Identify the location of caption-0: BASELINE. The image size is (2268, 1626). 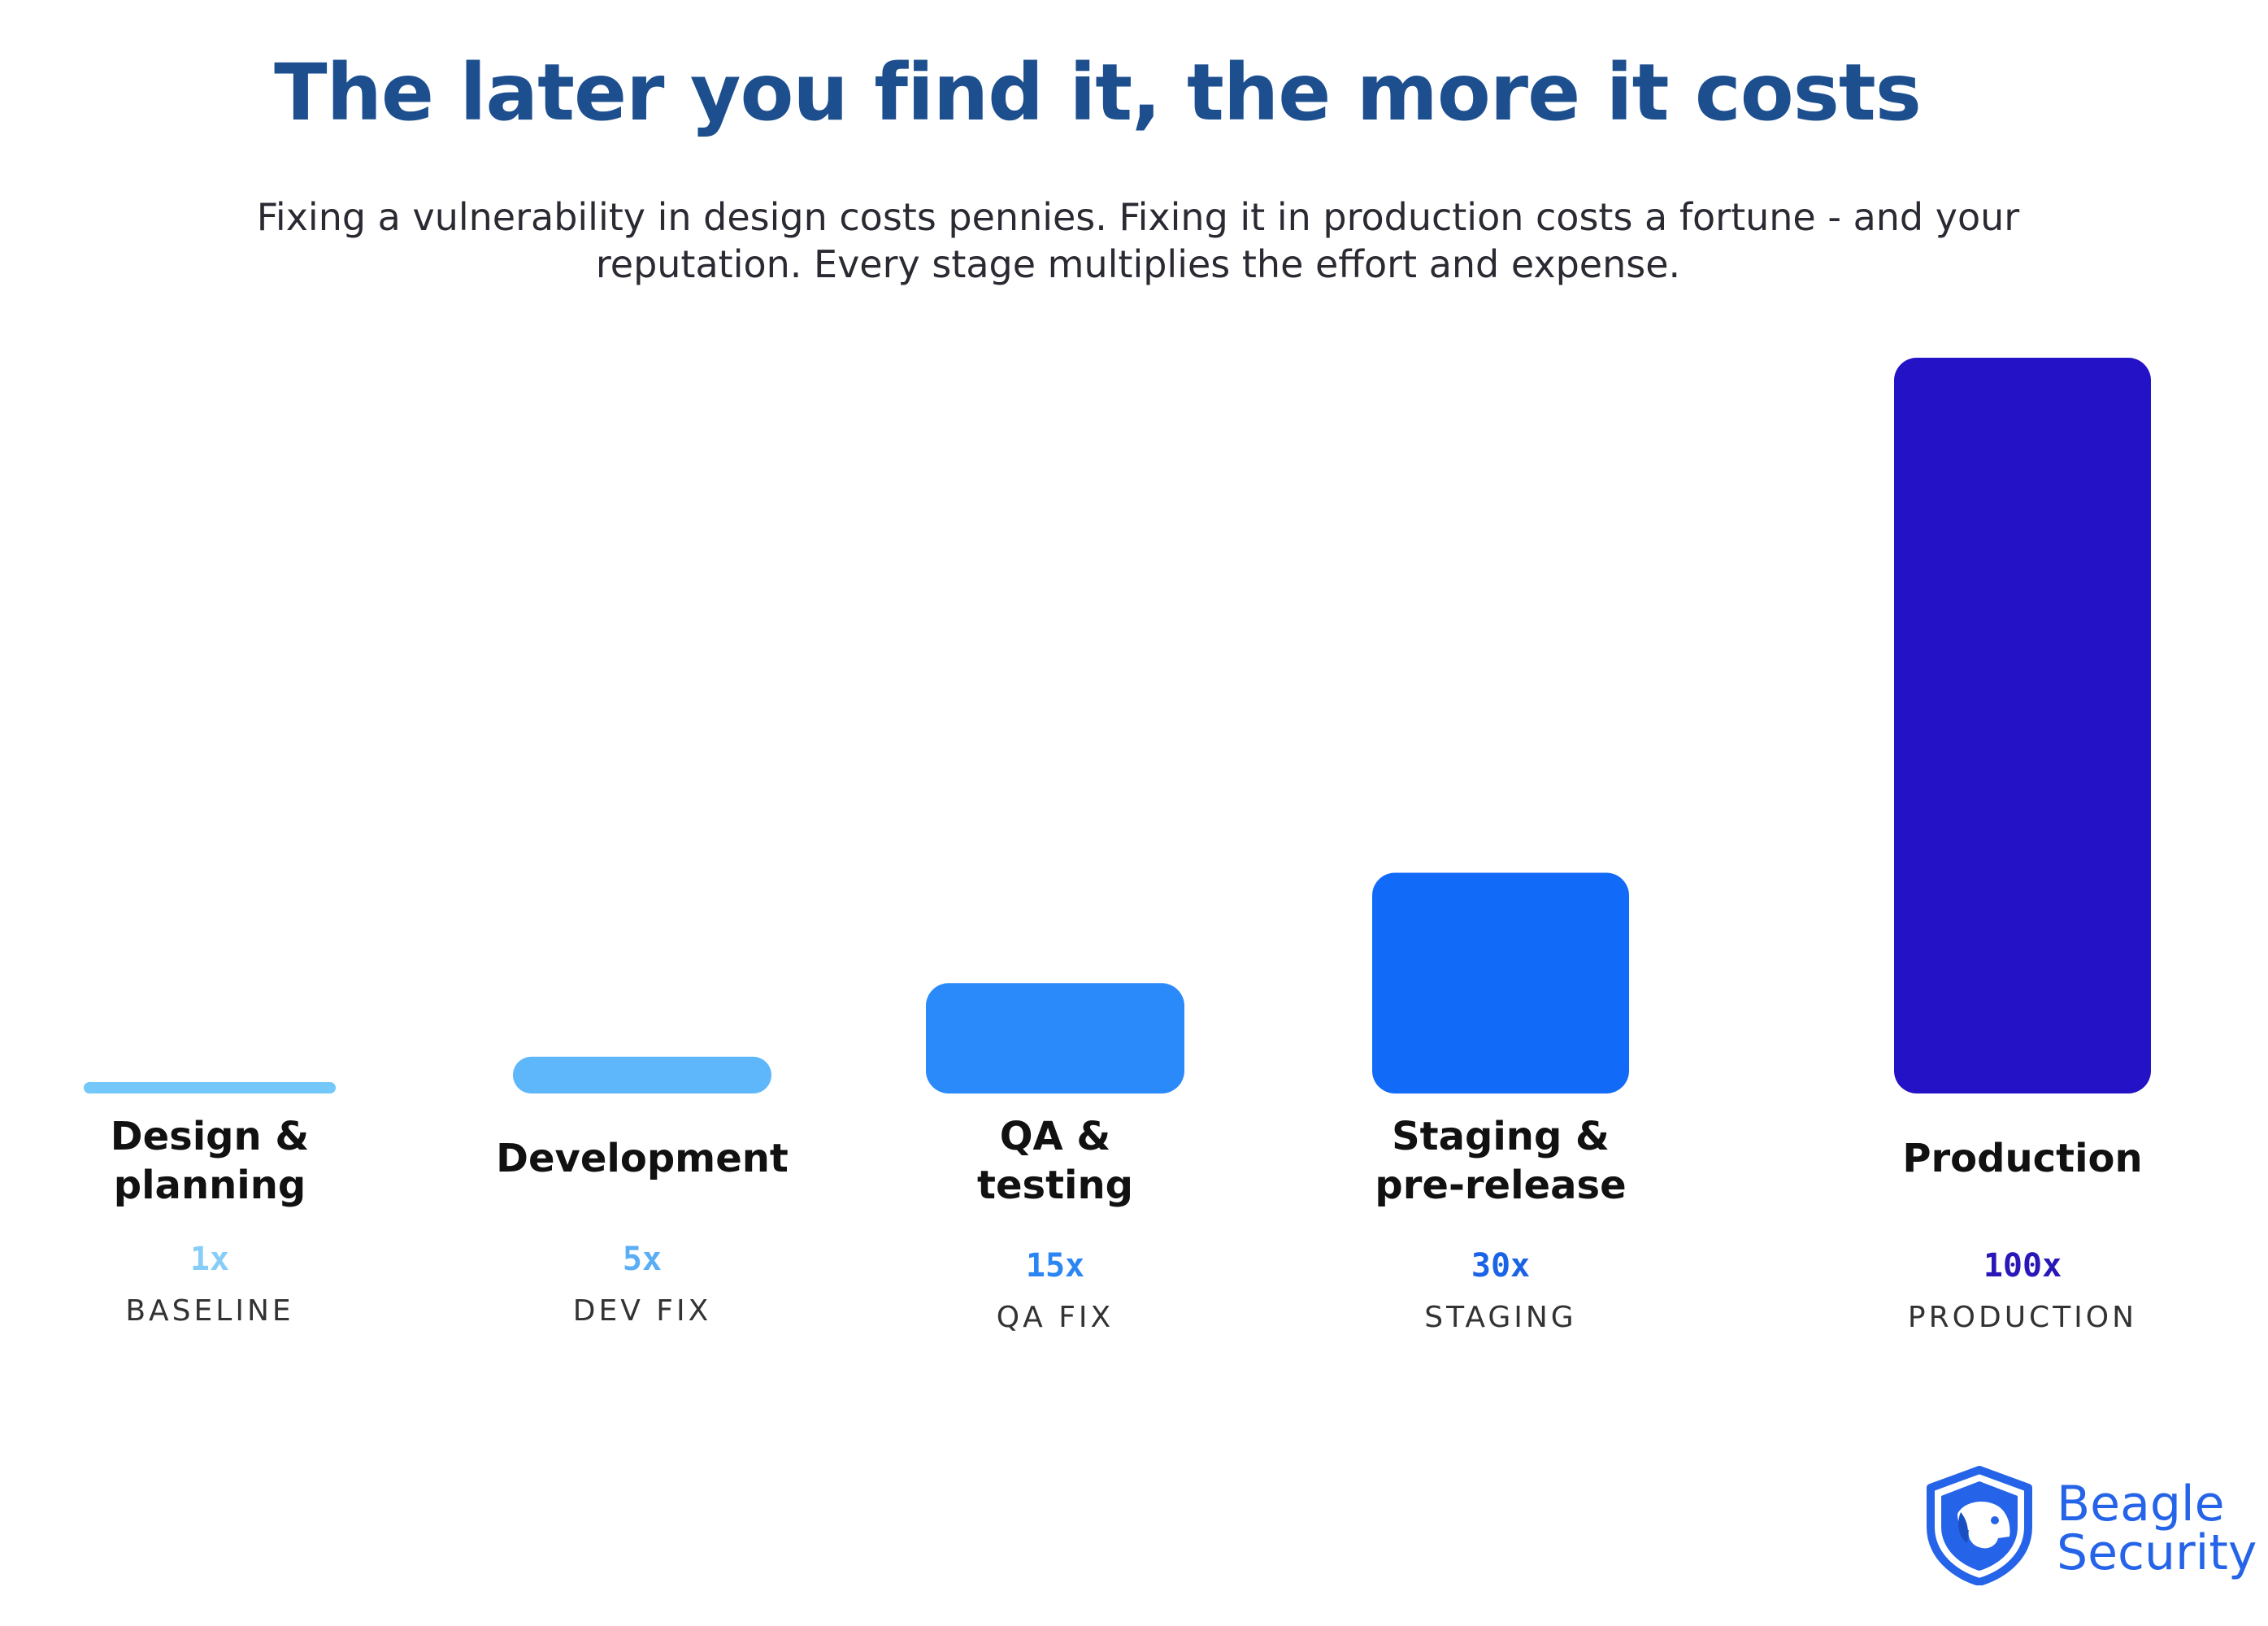
(209, 1311).